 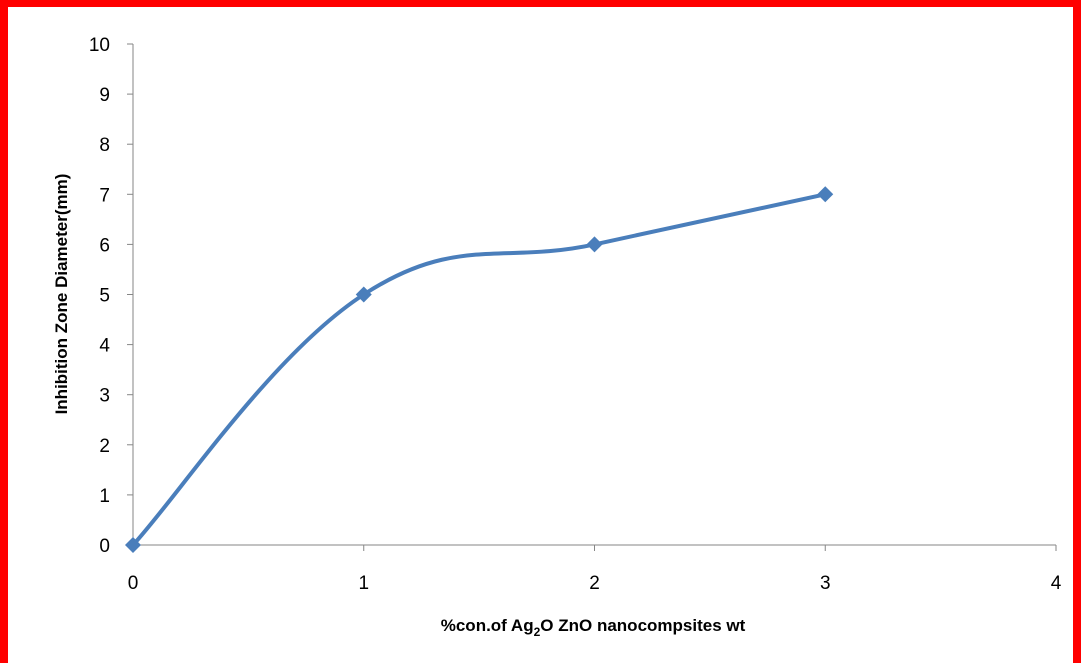 What do you see at coordinates (104, 95) in the screenshot?
I see `y-tick-label: 9` at bounding box center [104, 95].